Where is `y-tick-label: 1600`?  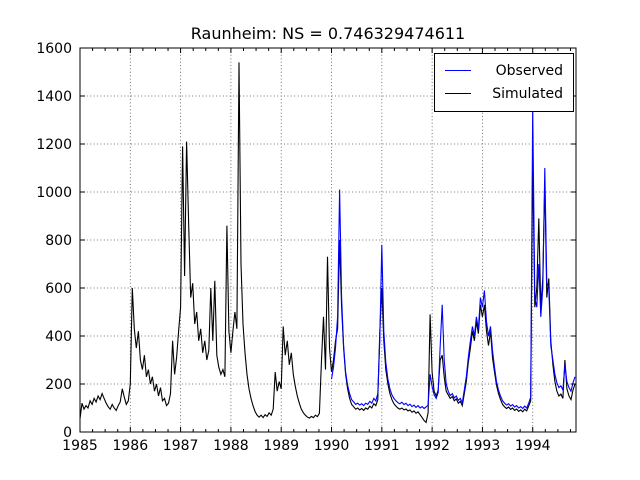 y-tick-label: 1600 is located at coordinates (54, 49).